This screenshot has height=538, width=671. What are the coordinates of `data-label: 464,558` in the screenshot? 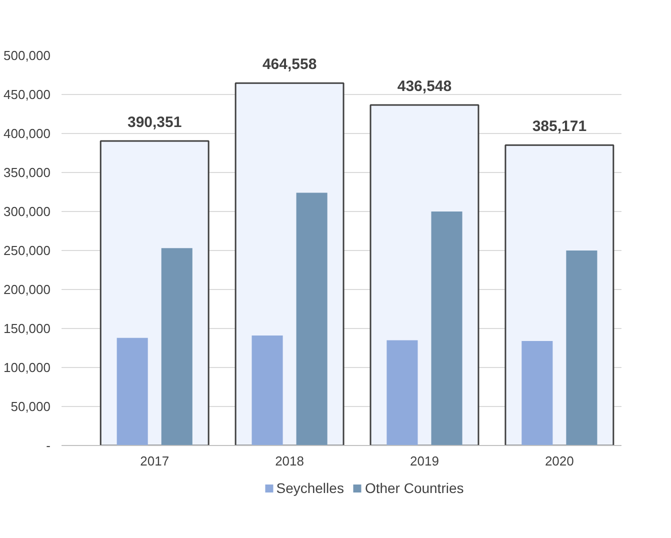 It's located at (289, 65).